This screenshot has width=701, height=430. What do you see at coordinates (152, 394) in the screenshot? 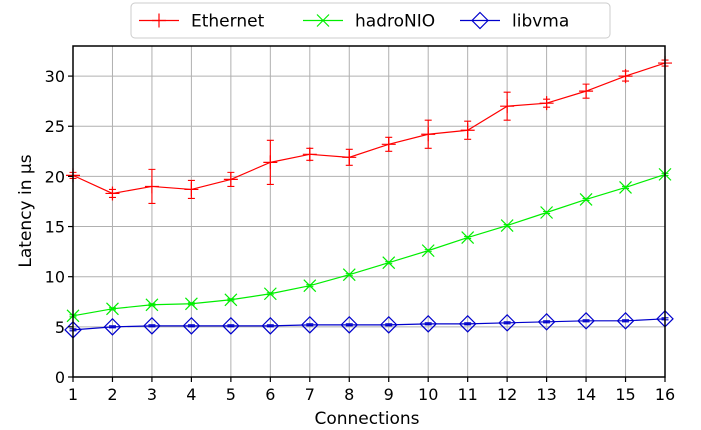
I see `x-tick-label: 3` at bounding box center [152, 394].